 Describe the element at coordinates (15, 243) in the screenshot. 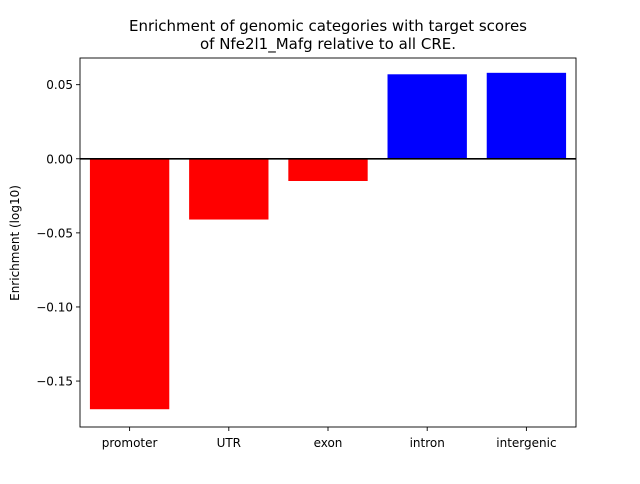

I see `y-axis-label: Enrichment (log10)` at that location.